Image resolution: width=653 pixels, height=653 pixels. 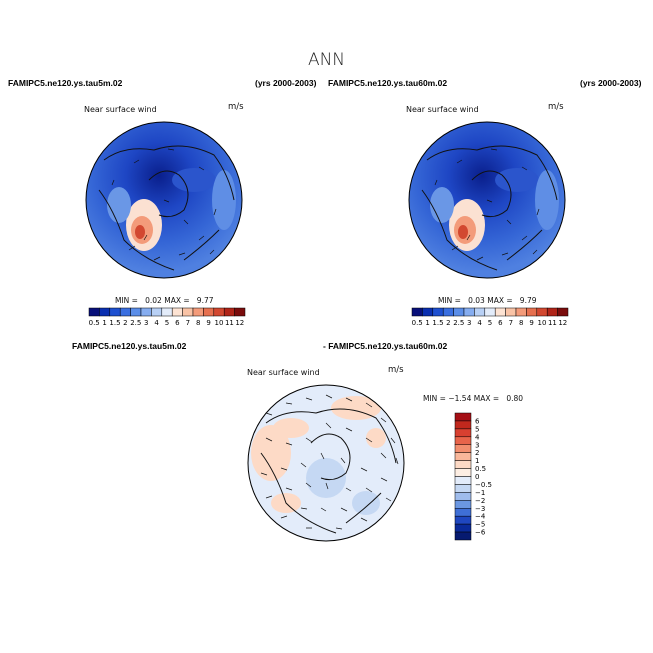 I want to click on diff-max-value: 0.80, so click(x=515, y=398).